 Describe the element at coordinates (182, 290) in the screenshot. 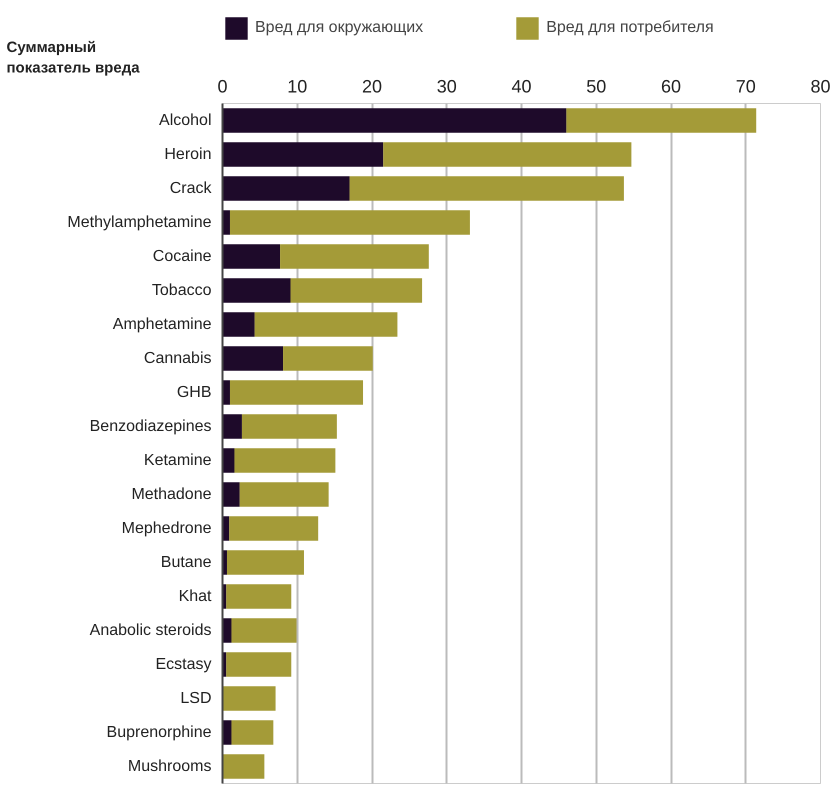

I see `y-tick-label: Tobacco` at that location.